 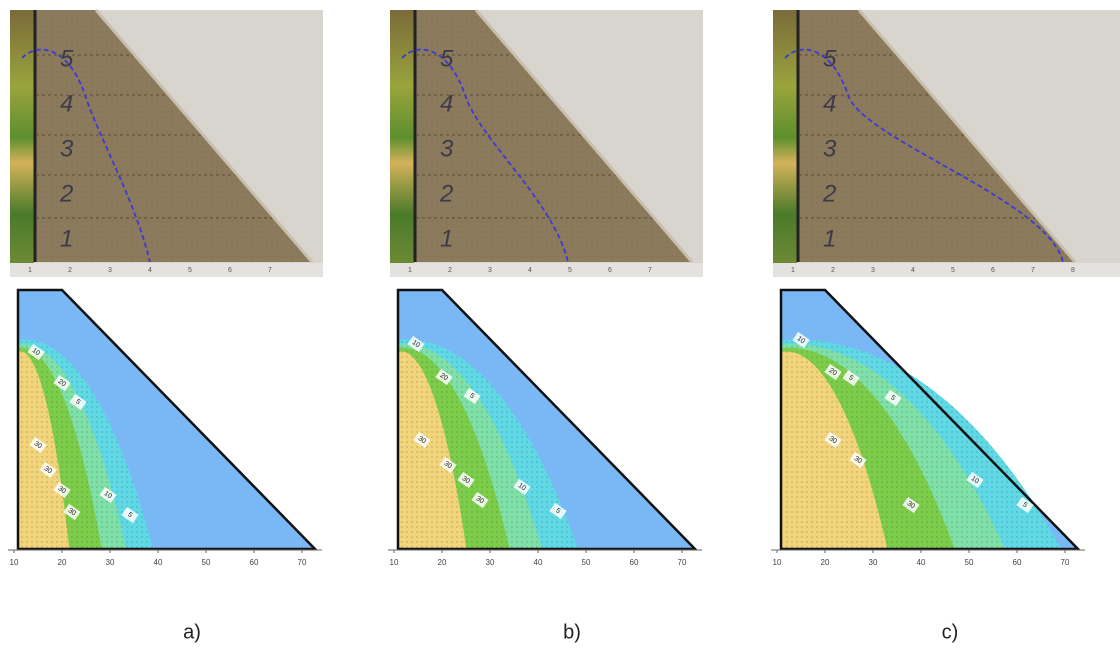 I want to click on x-tick-label: 20, so click(x=62, y=562).